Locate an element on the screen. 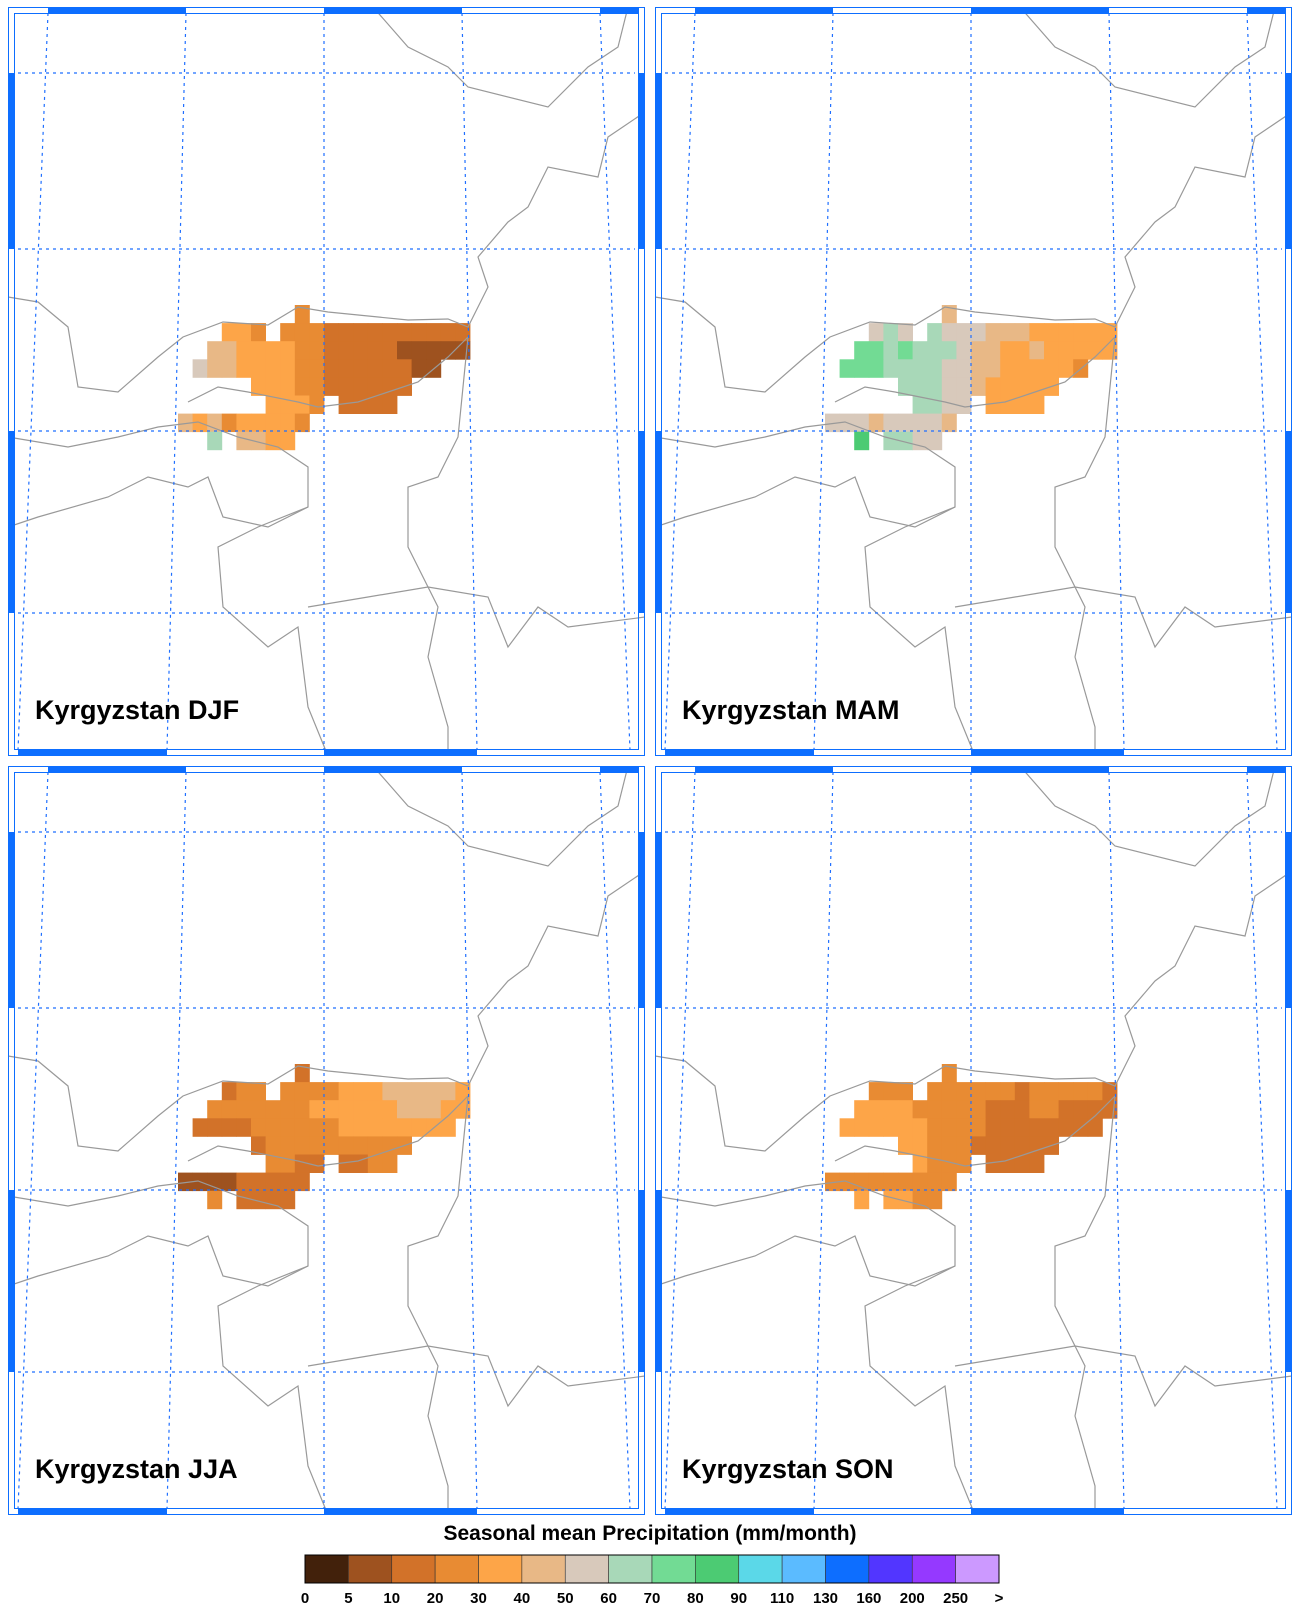 The image size is (1300, 1611). colorbar-tick-label: 110 is located at coordinates (782, 1598).